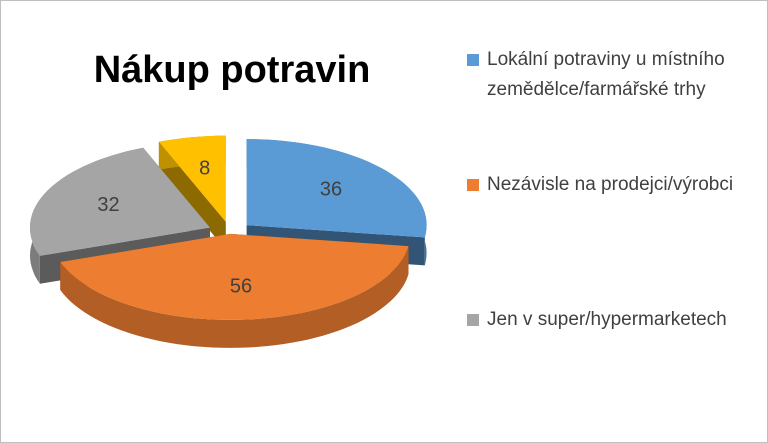 The width and height of the screenshot is (768, 443). I want to click on data-label: 32, so click(108, 205).